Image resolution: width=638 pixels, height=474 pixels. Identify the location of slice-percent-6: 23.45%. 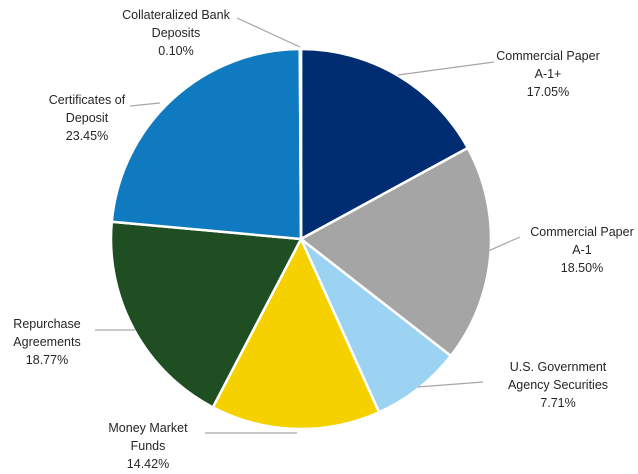
(87, 136).